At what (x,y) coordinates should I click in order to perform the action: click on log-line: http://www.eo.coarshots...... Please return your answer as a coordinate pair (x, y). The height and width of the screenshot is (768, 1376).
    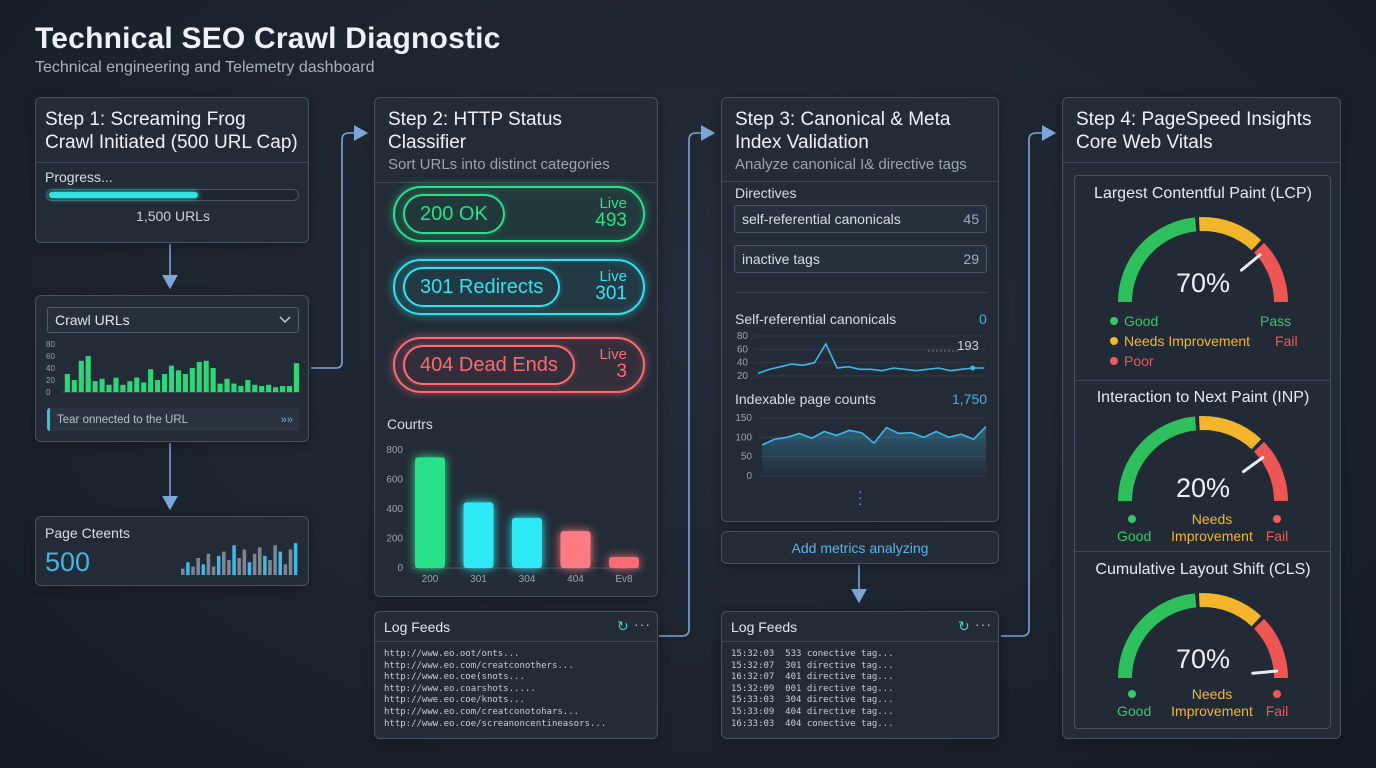
    Looking at the image, I should click on (460, 688).